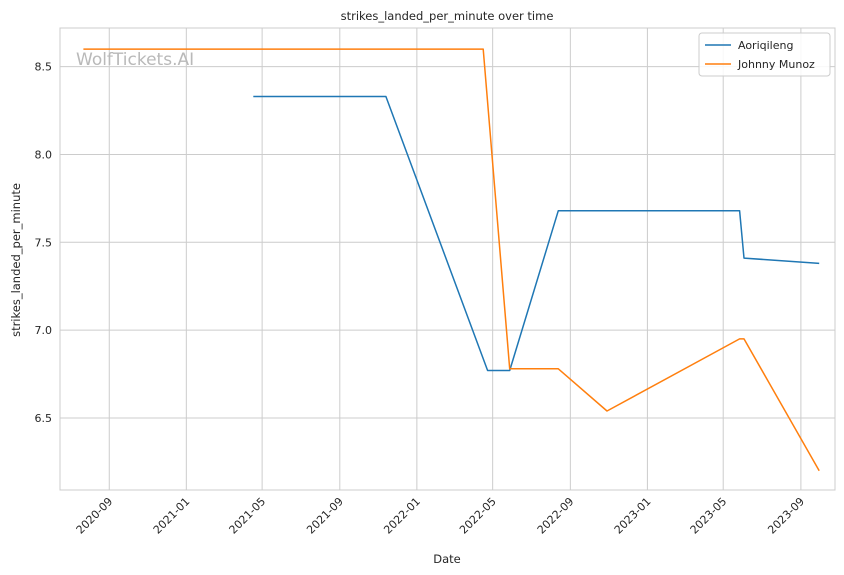 Image resolution: width=844 pixels, height=575 pixels. What do you see at coordinates (776, 64) in the screenshot?
I see `legend-label-series-2: Johnny Munoz` at bounding box center [776, 64].